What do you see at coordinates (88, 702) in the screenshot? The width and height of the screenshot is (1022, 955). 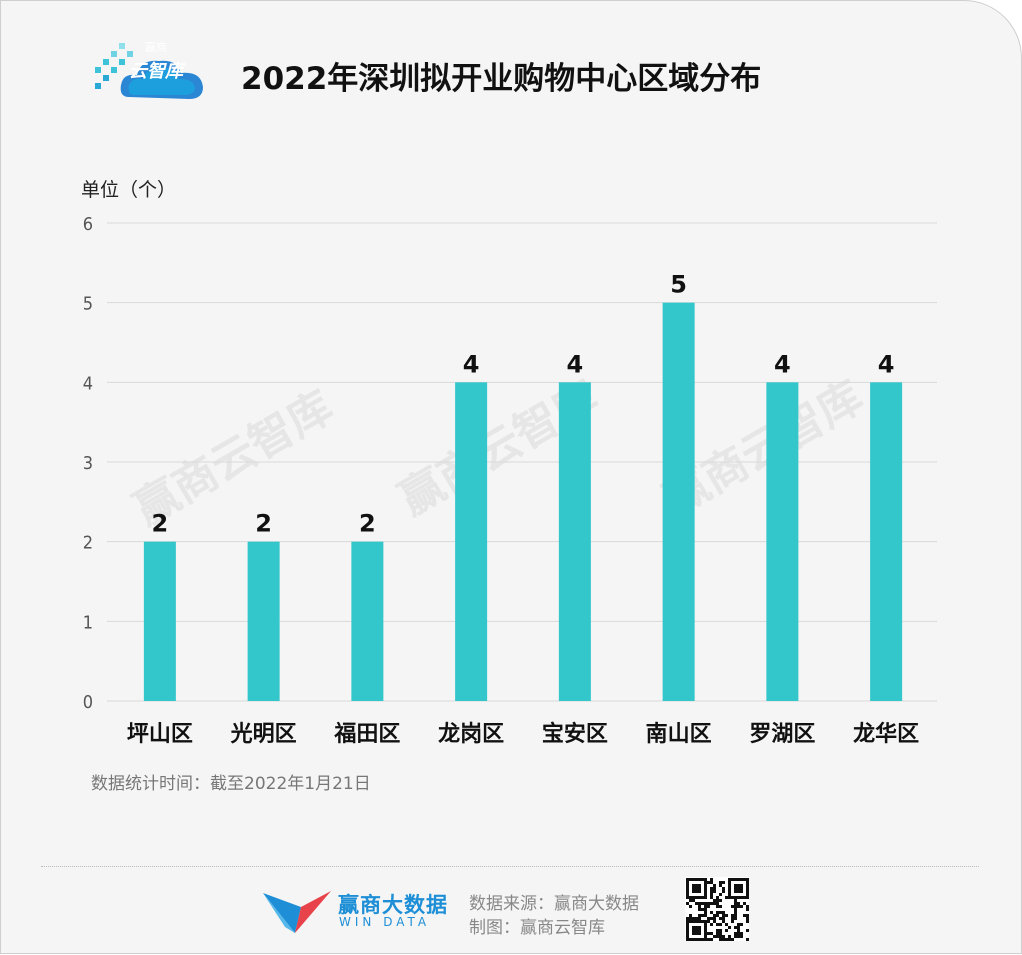 I see `y-tick-label: 0` at bounding box center [88, 702].